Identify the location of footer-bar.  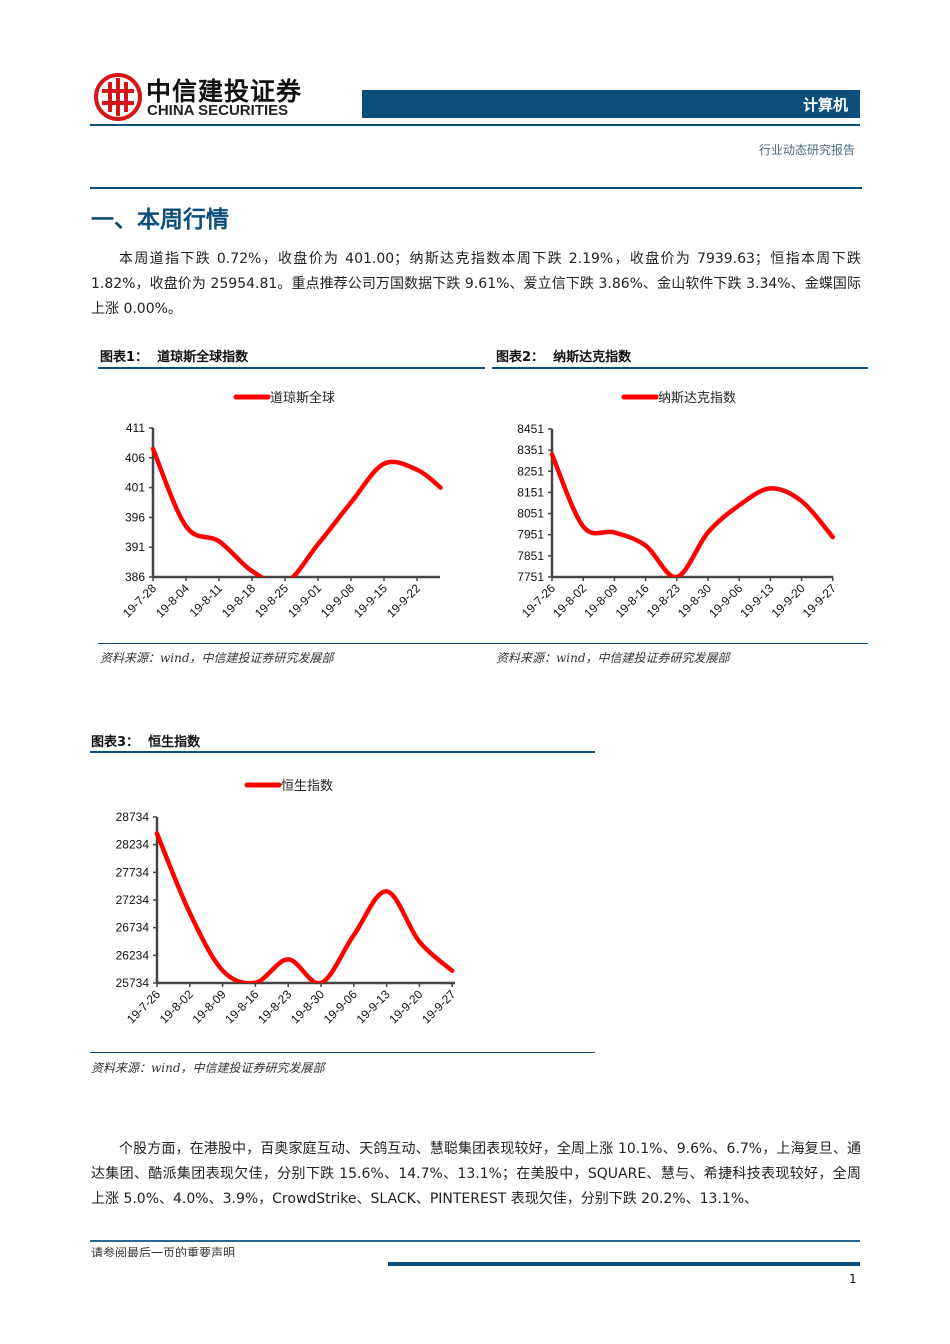
(624, 1264).